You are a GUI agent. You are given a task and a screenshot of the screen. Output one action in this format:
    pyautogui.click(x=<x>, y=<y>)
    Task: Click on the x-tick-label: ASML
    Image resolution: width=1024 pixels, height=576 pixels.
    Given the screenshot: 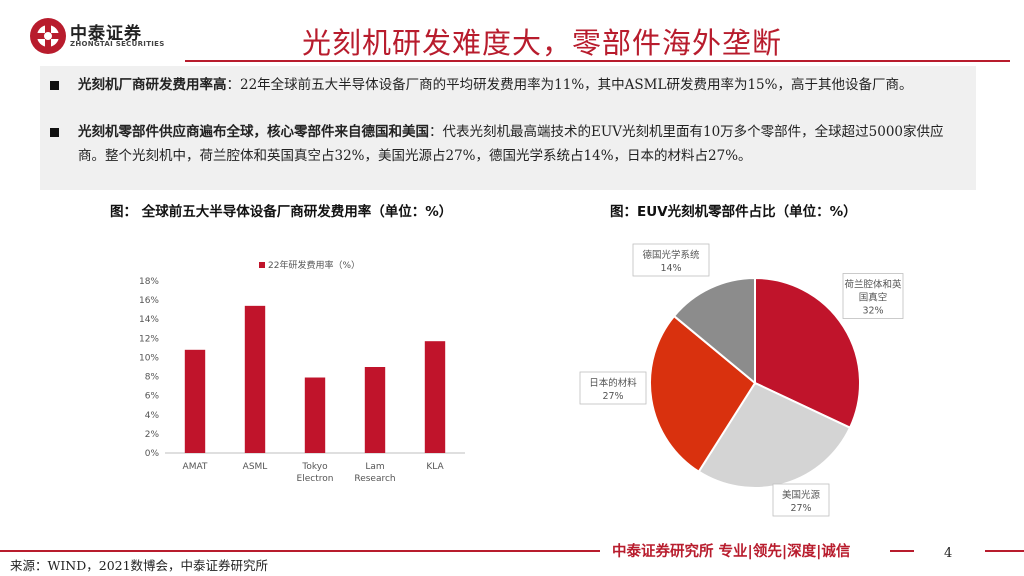 What is the action you would take?
    pyautogui.click(x=255, y=467)
    